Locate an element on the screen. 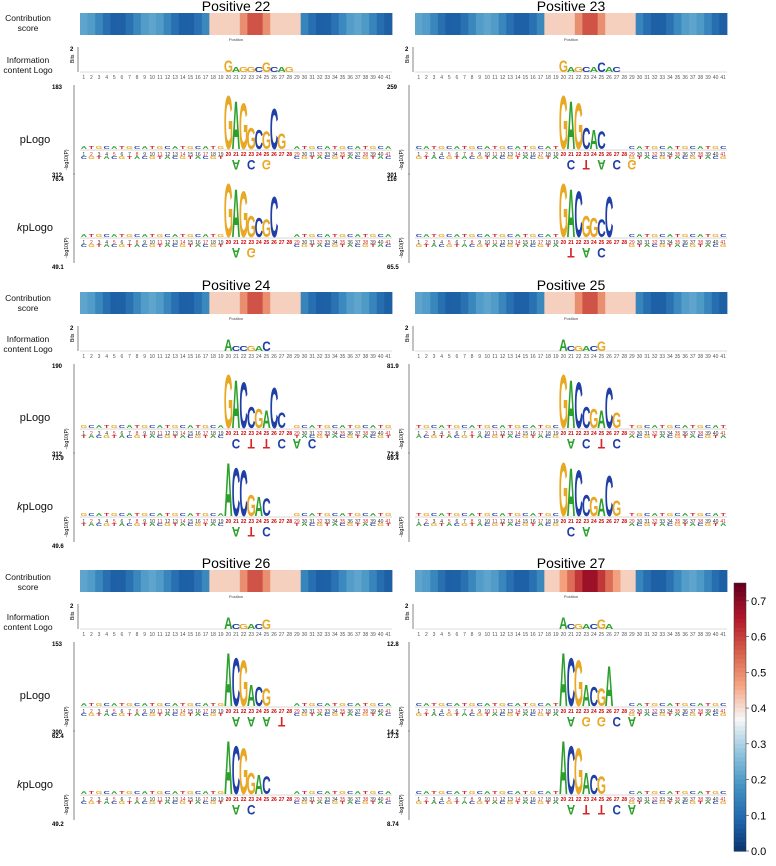 The width and height of the screenshot is (776, 866). plogo-position-tick: 17 is located at coordinates (206, 434).